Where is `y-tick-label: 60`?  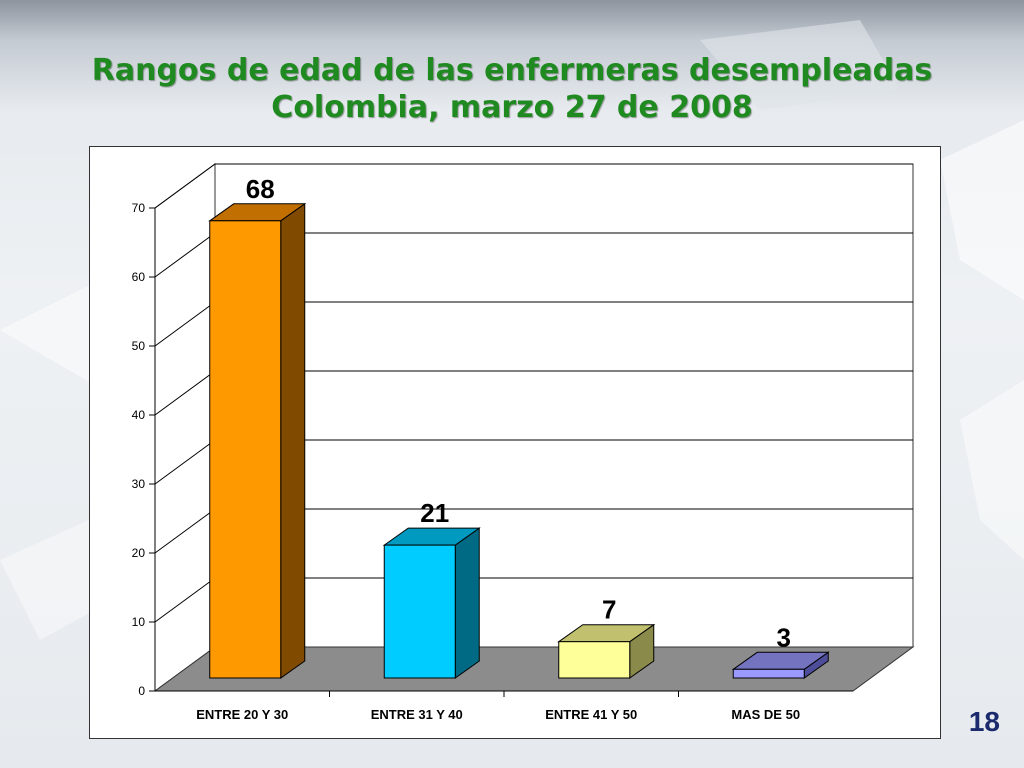 y-tick-label: 60 is located at coordinates (139, 277).